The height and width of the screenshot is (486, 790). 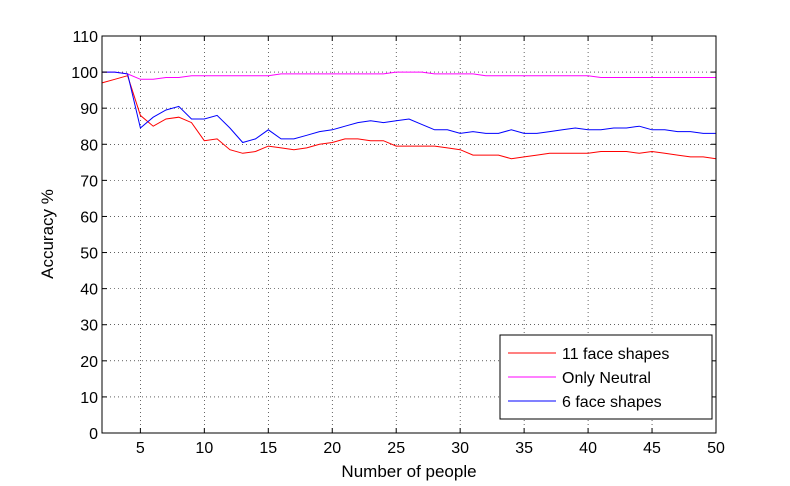 I want to click on x-tick-label: 50, so click(x=716, y=448).